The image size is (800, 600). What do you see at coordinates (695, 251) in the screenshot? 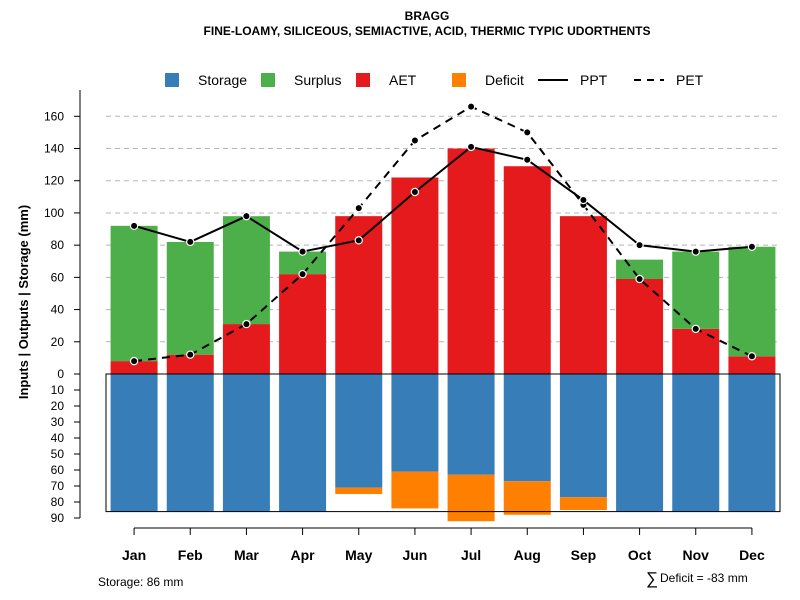
I see `ppt-point-nov` at bounding box center [695, 251].